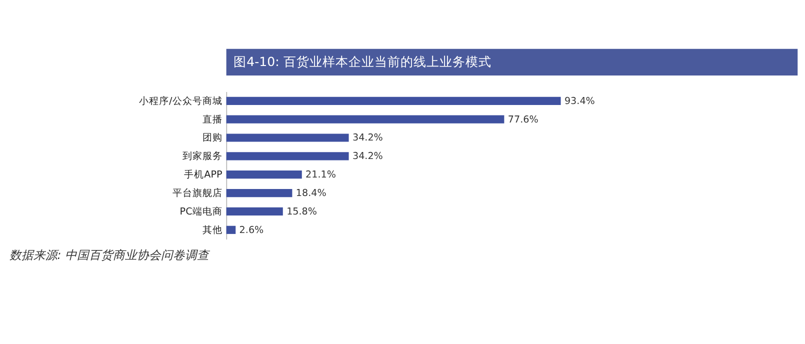  What do you see at coordinates (212, 230) in the screenshot?
I see `y-tick-label: 其他` at bounding box center [212, 230].